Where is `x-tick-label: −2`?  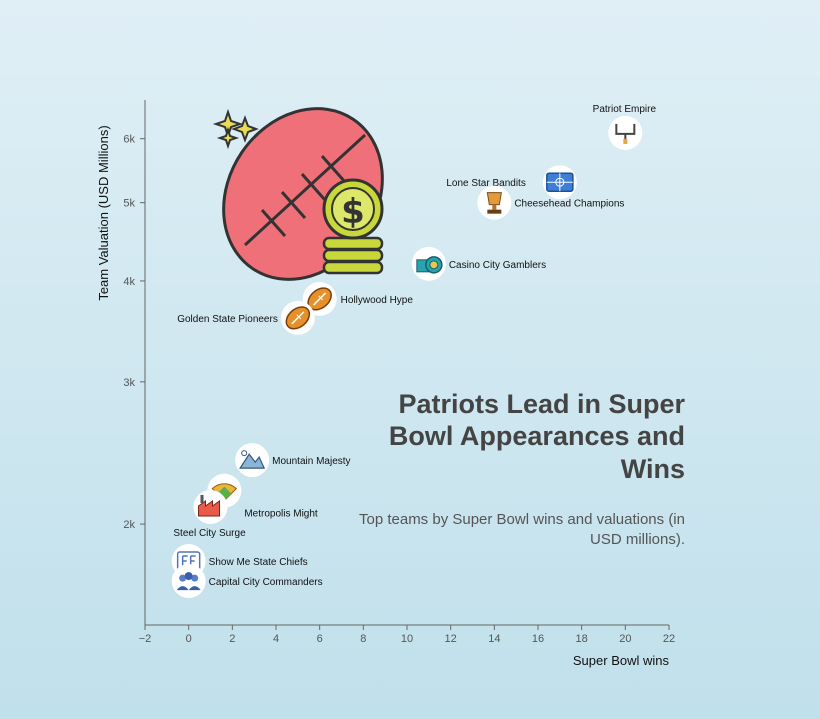
x-tick-label: −2 is located at coordinates (145, 639).